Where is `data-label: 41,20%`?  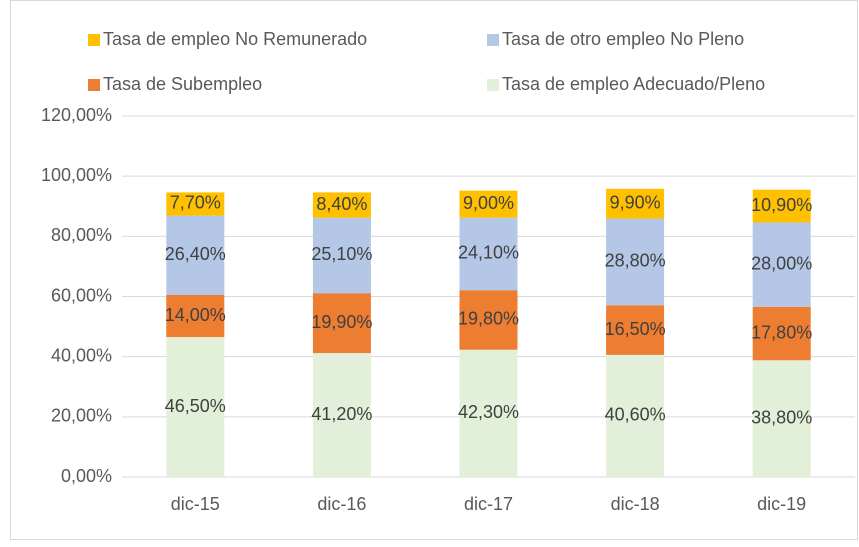 data-label: 41,20% is located at coordinates (341, 414).